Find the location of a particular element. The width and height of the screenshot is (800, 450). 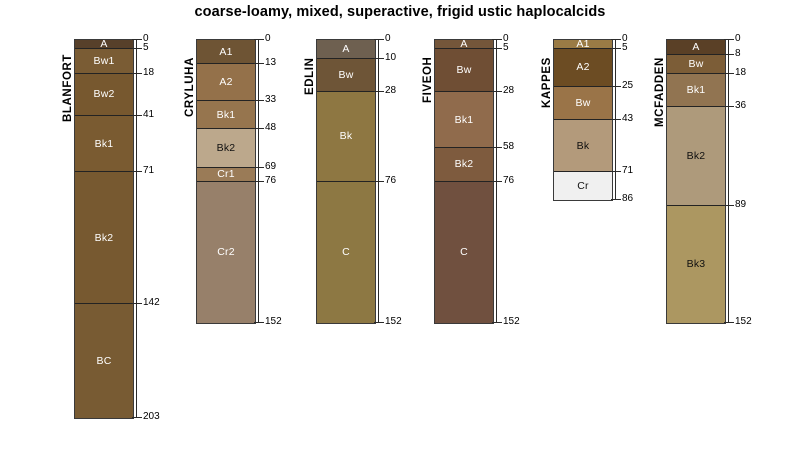

horizon-label: Bk is located at coordinates (346, 136).